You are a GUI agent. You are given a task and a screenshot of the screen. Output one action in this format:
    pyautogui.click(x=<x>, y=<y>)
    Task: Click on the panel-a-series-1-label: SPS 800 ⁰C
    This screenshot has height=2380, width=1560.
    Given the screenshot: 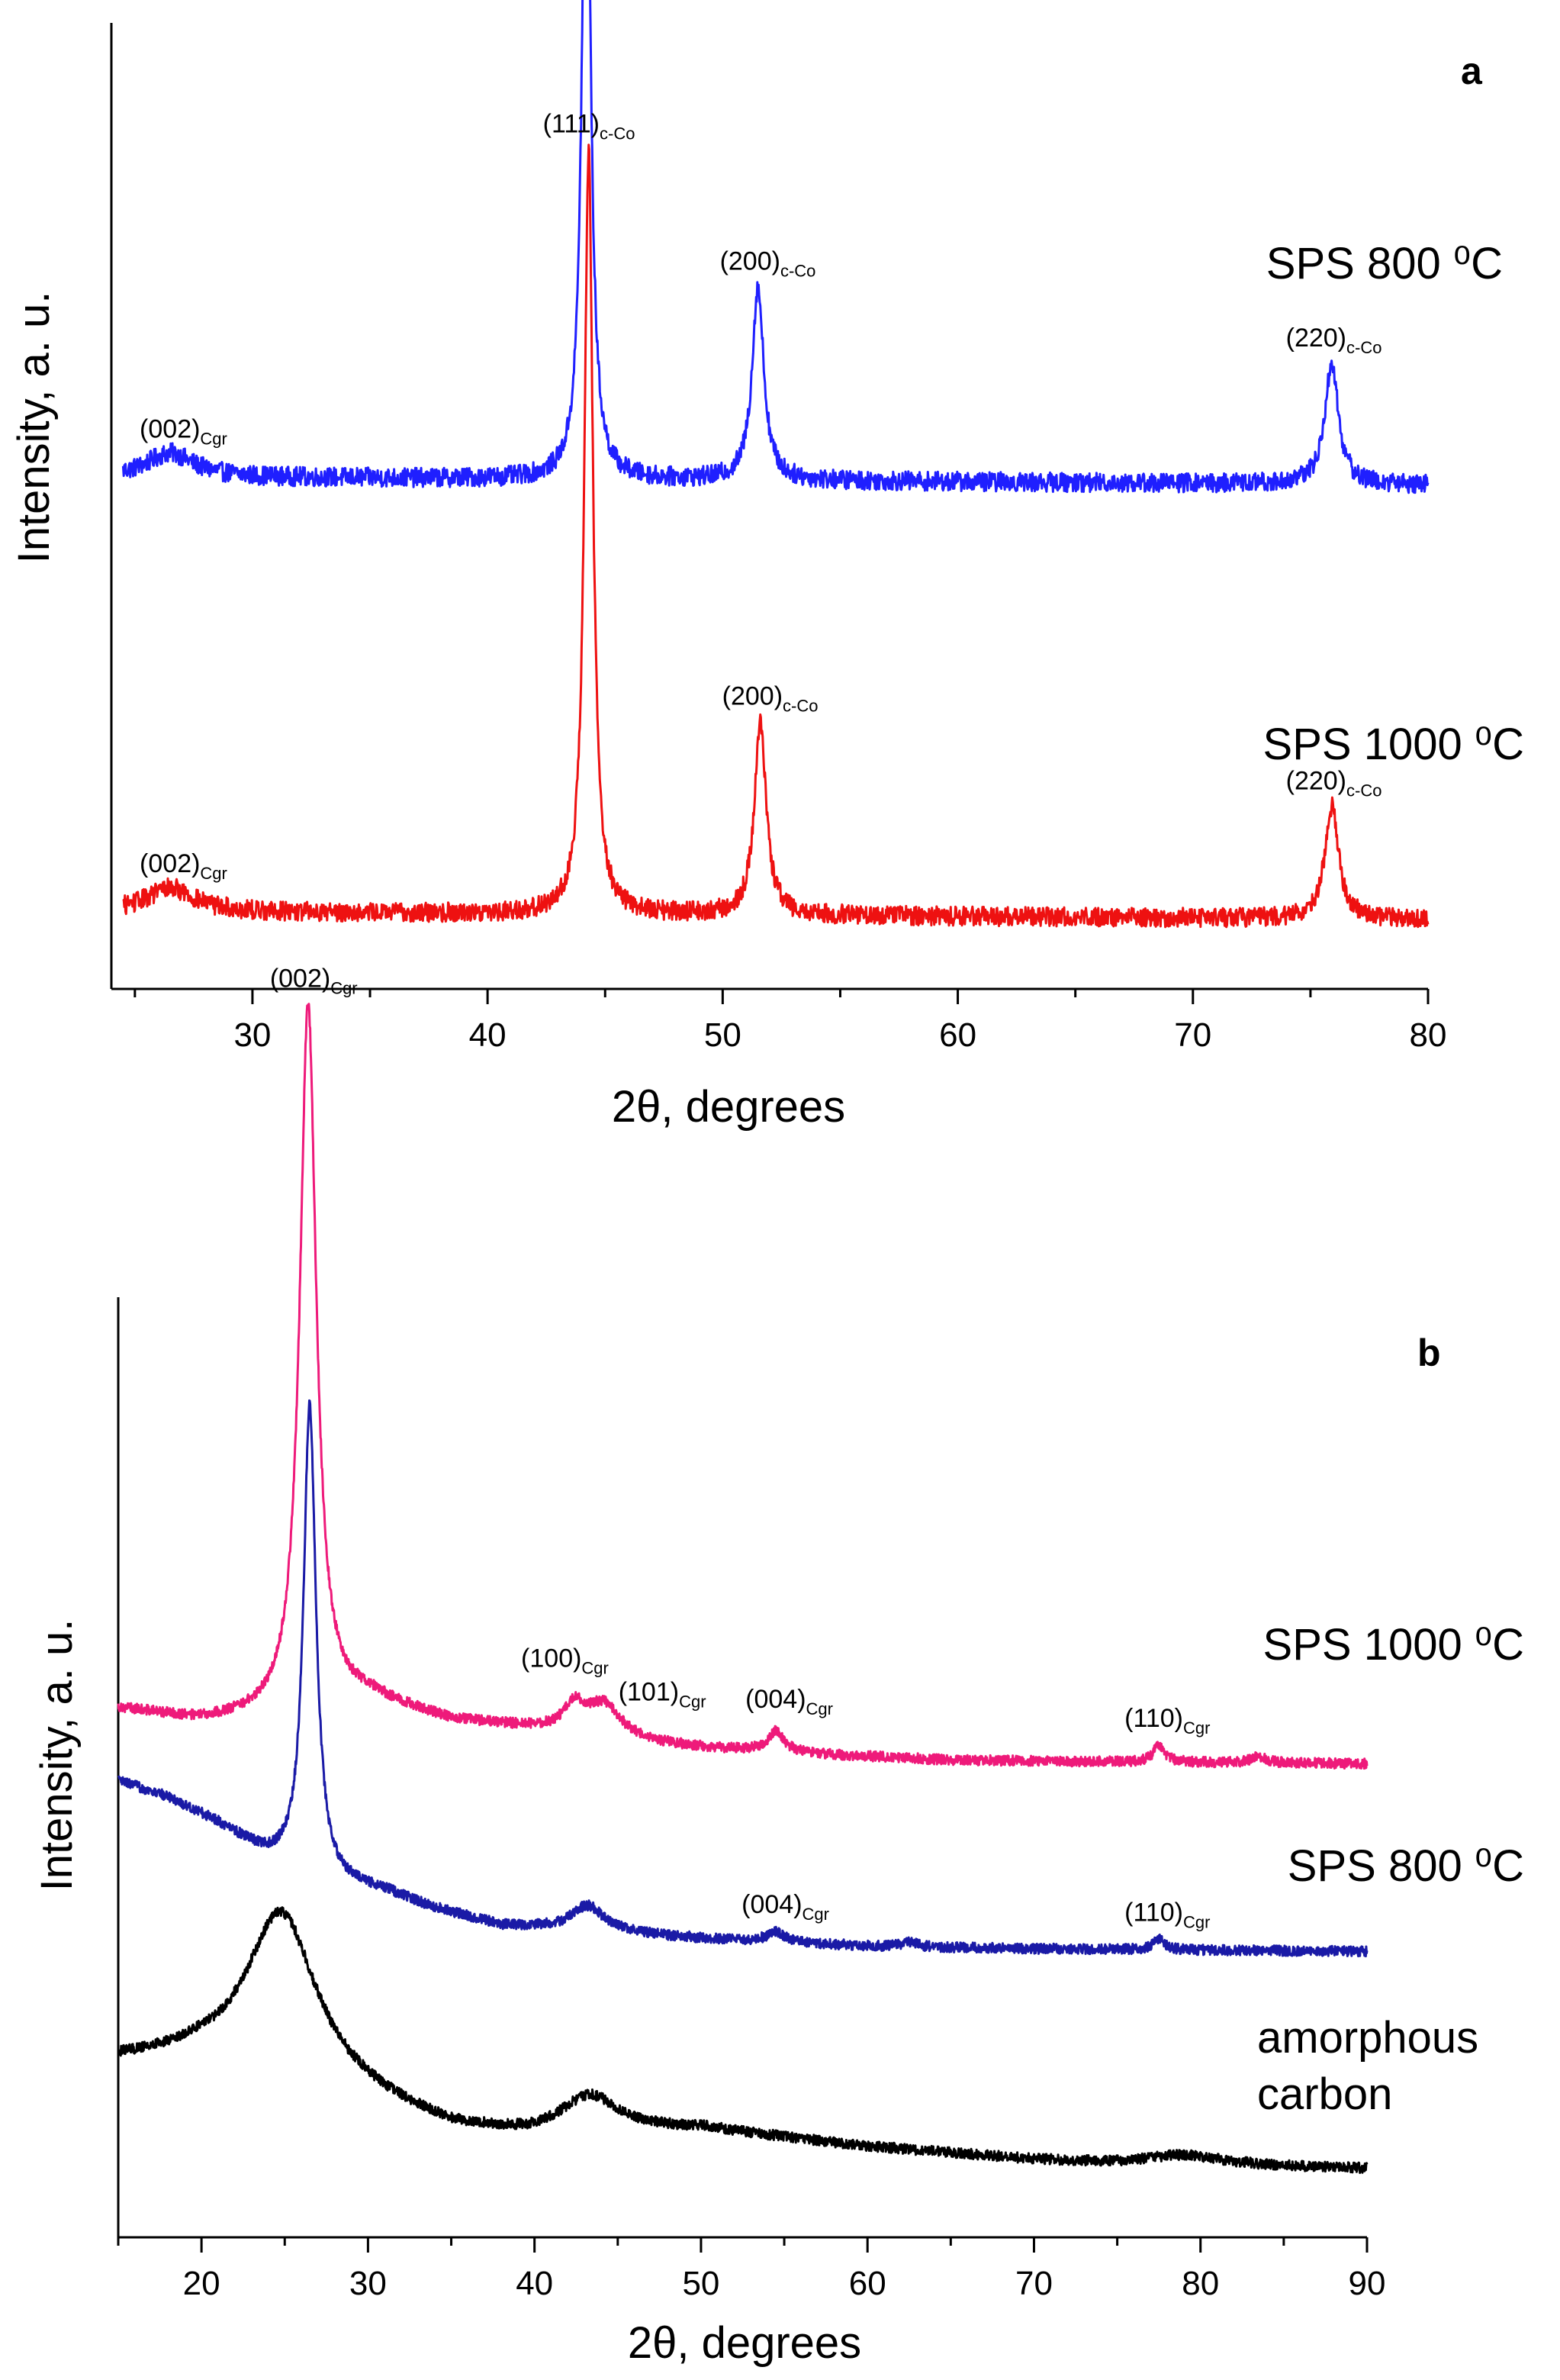 What is the action you would take?
    pyautogui.click(x=1384, y=263)
    